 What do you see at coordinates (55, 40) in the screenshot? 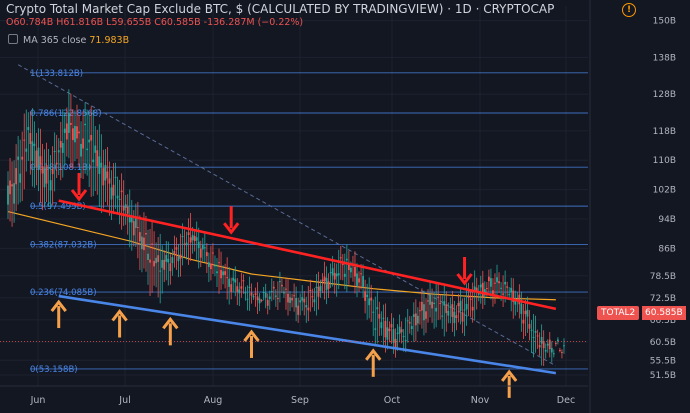
I see `ma-label: MA 365 close` at bounding box center [55, 40].